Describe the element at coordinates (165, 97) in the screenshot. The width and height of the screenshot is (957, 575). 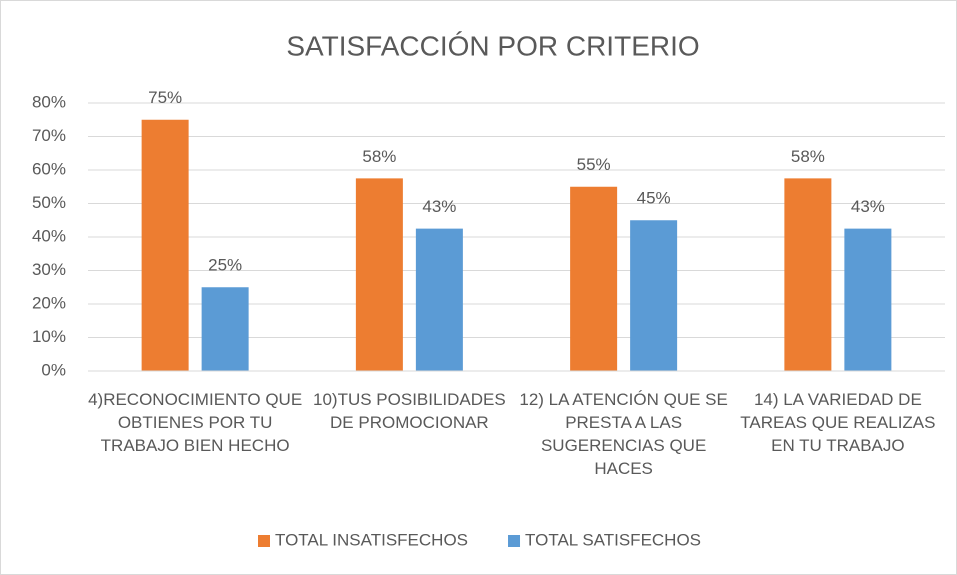
I see `data-label: 75%` at that location.